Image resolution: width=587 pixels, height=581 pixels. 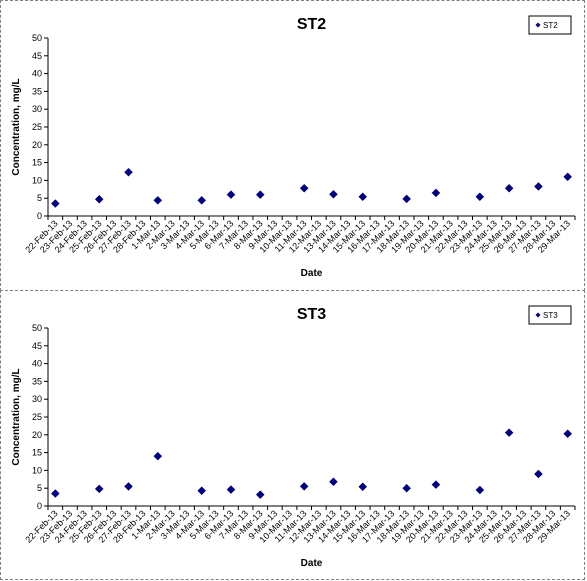 I want to click on chart-title: ST3, so click(x=311, y=314).